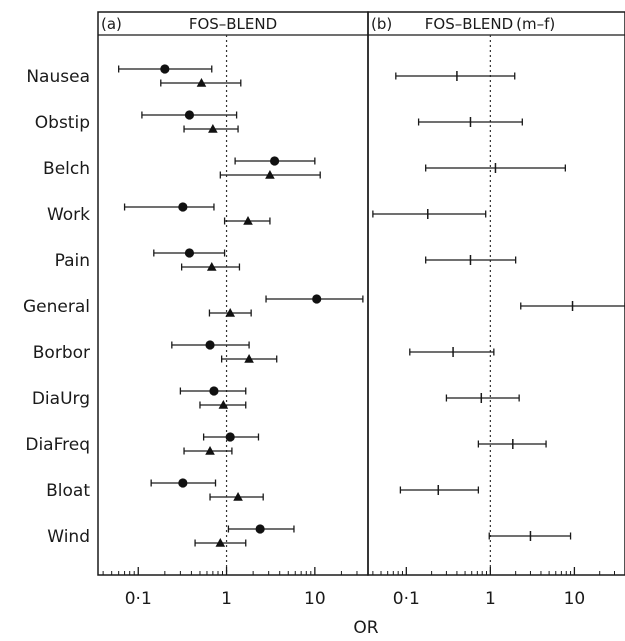 The width and height of the screenshot is (625, 641). Describe the element at coordinates (498, 588) in the screenshot. I see `panel-b-x-axis: 0·1 1 10` at that location.